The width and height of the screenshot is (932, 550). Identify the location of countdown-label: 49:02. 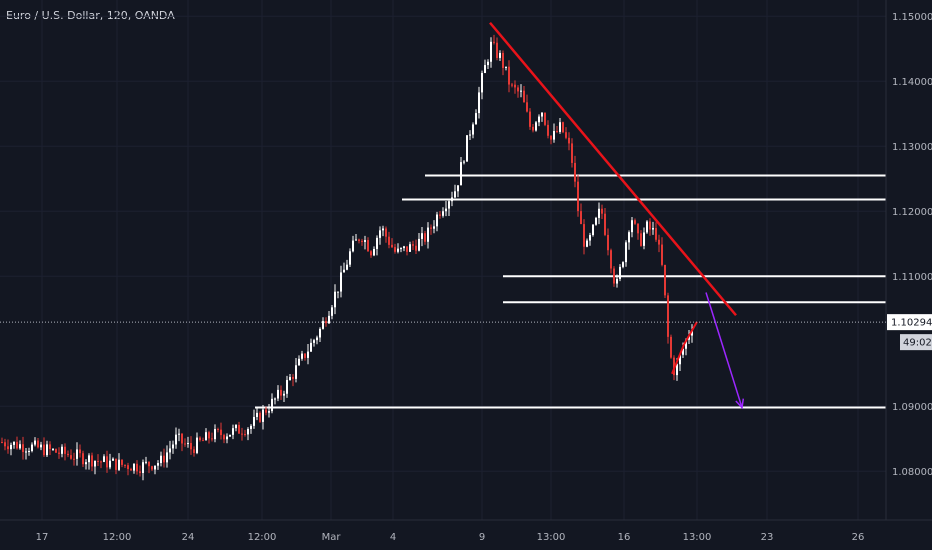
(917, 343).